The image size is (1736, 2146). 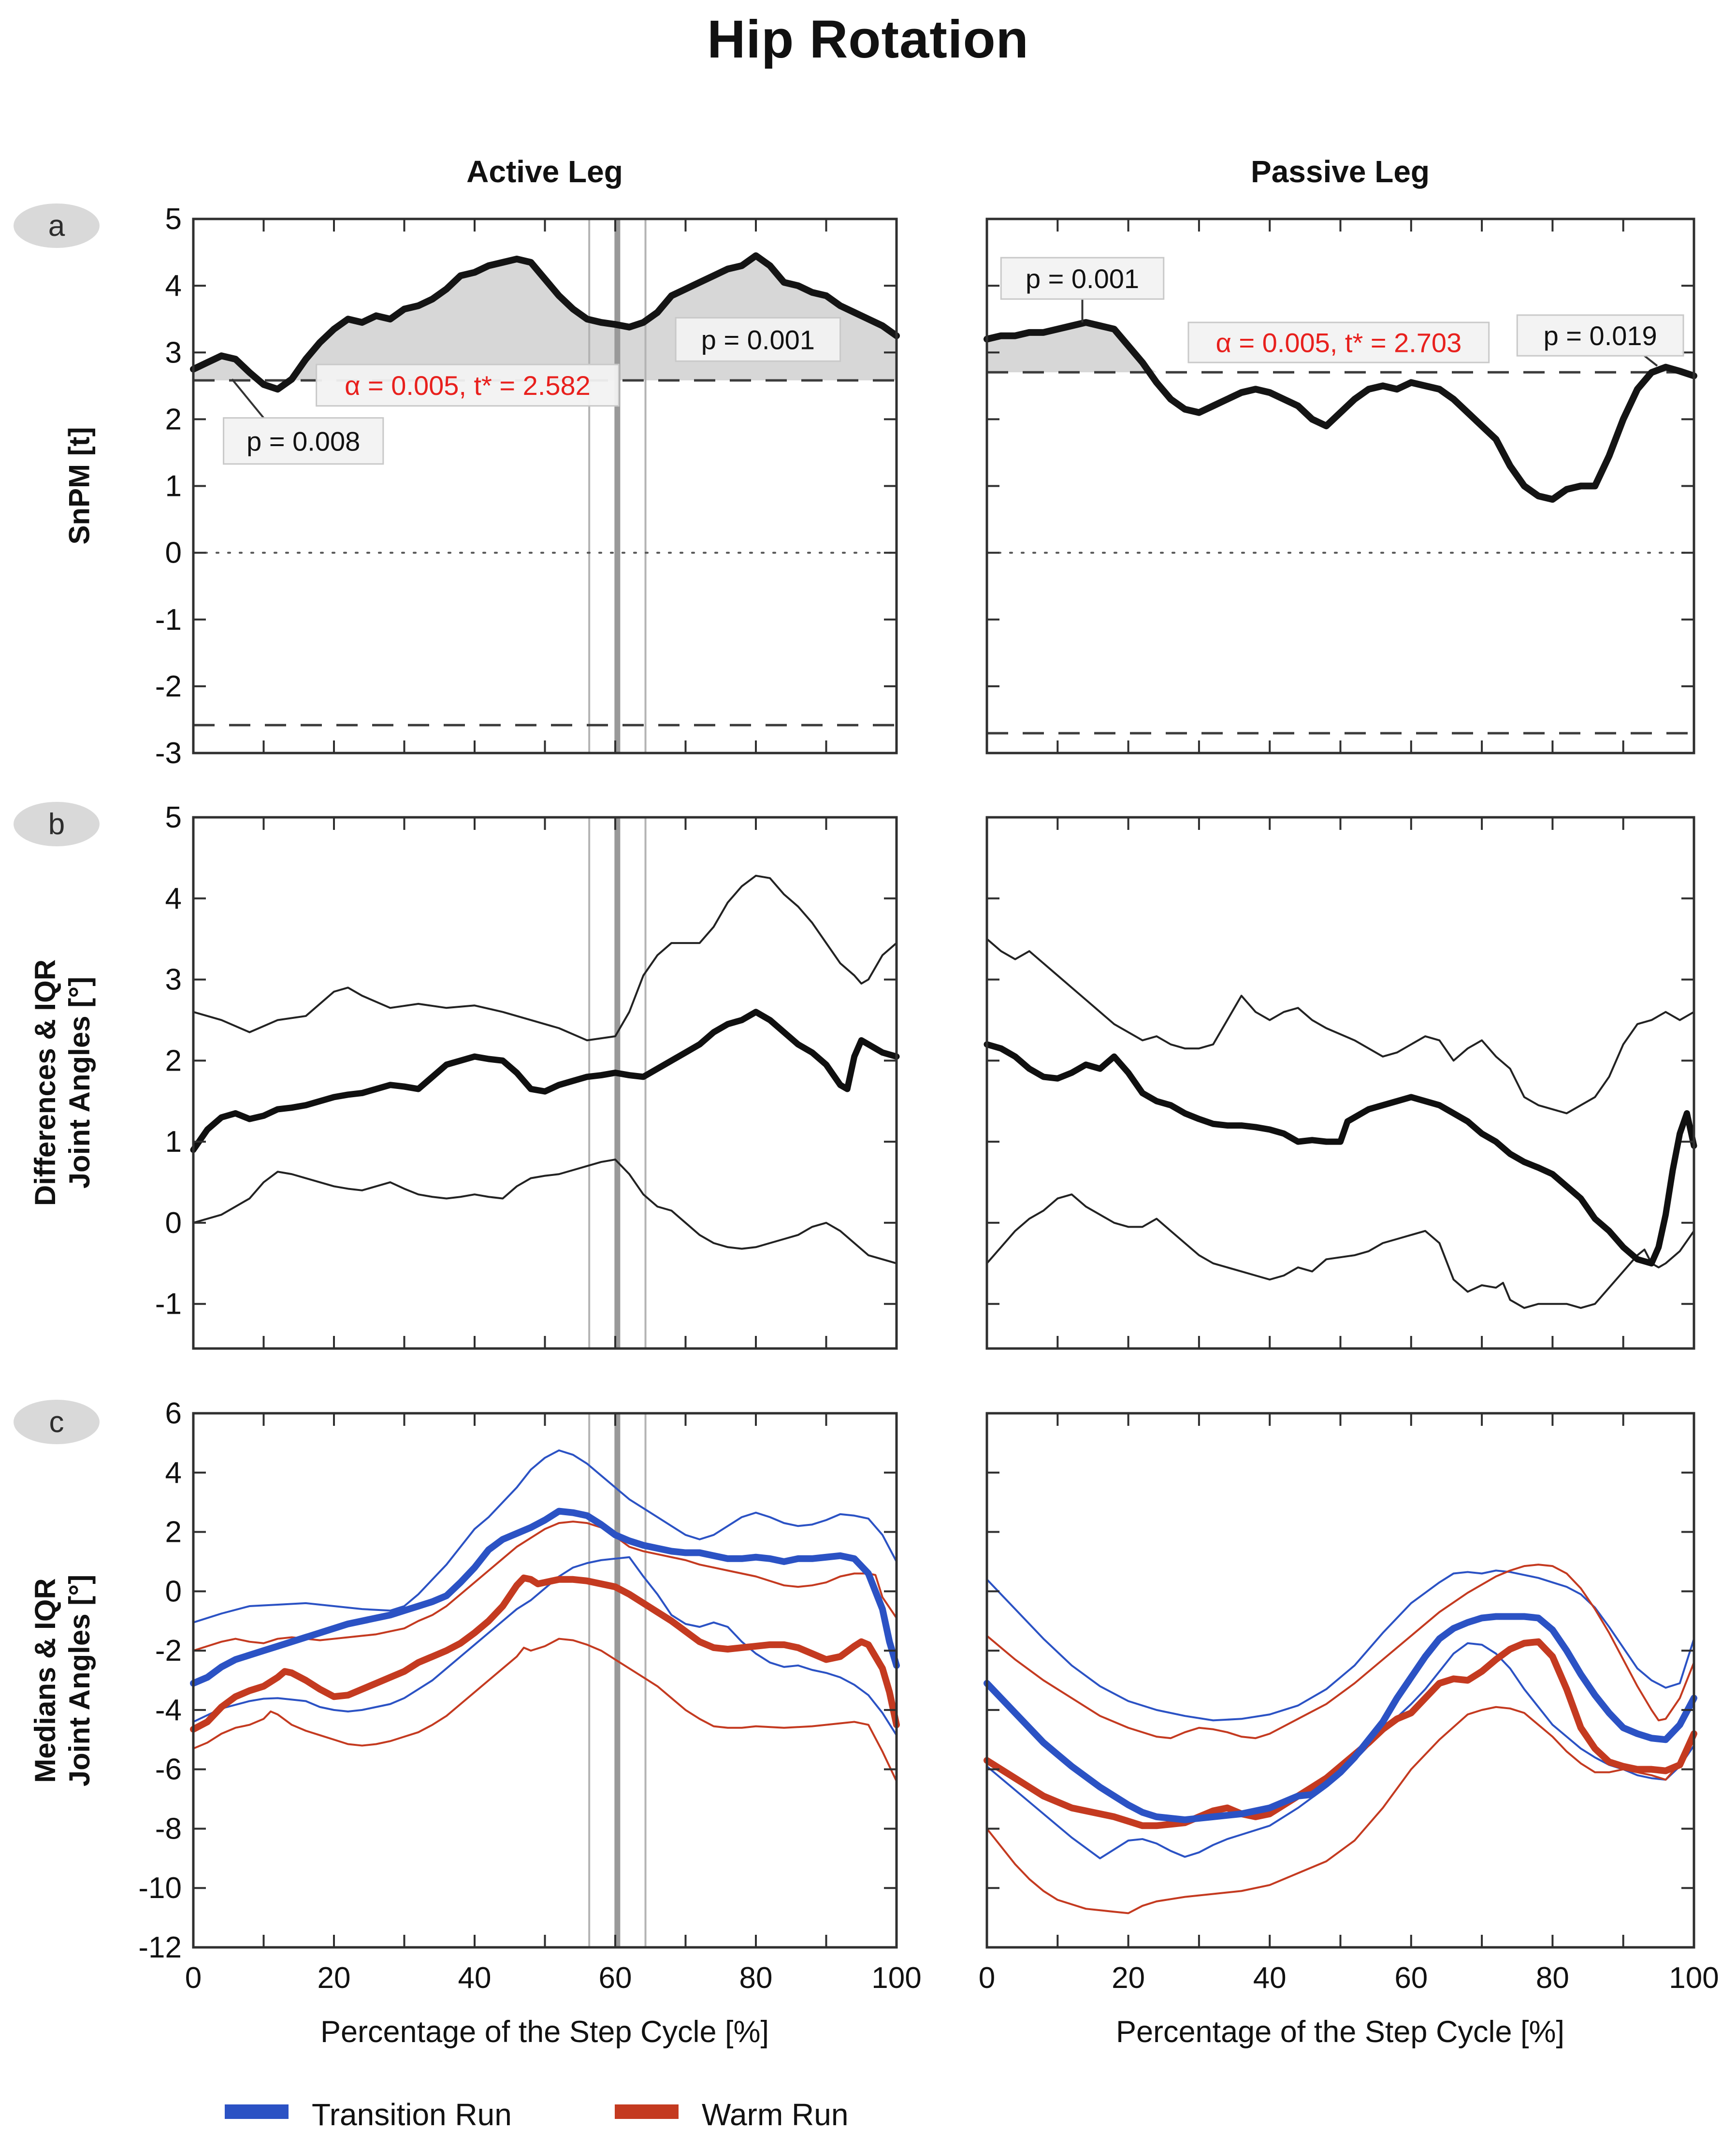 I want to click on yaxis-label-medians-line2: Joint Angles [°], so click(x=79, y=1680).